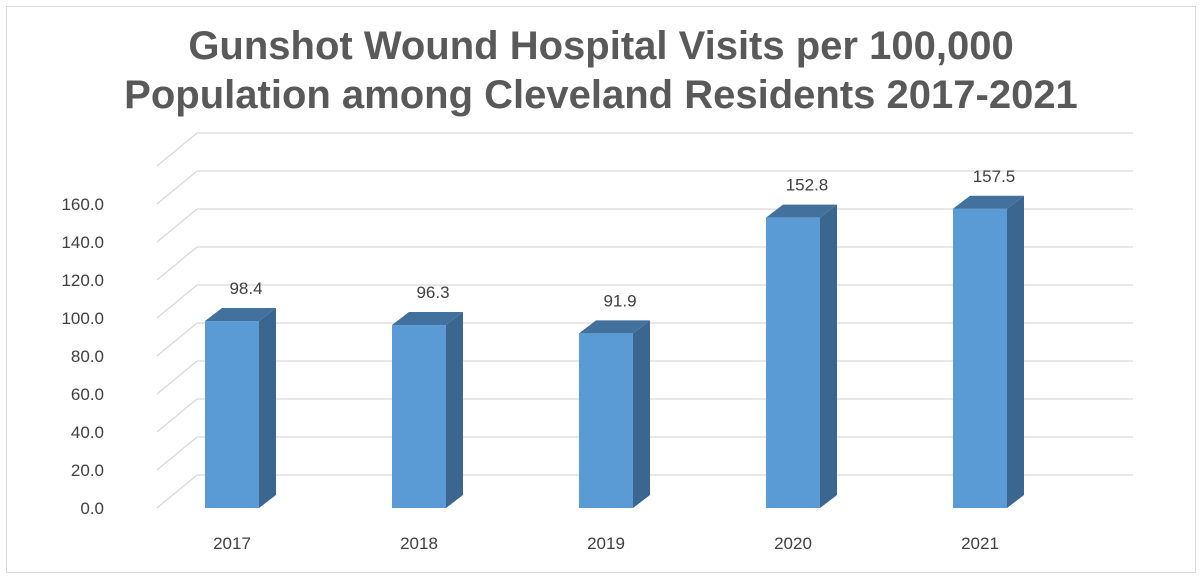  What do you see at coordinates (807, 185) in the screenshot?
I see `data-label-2020: 152.8` at bounding box center [807, 185].